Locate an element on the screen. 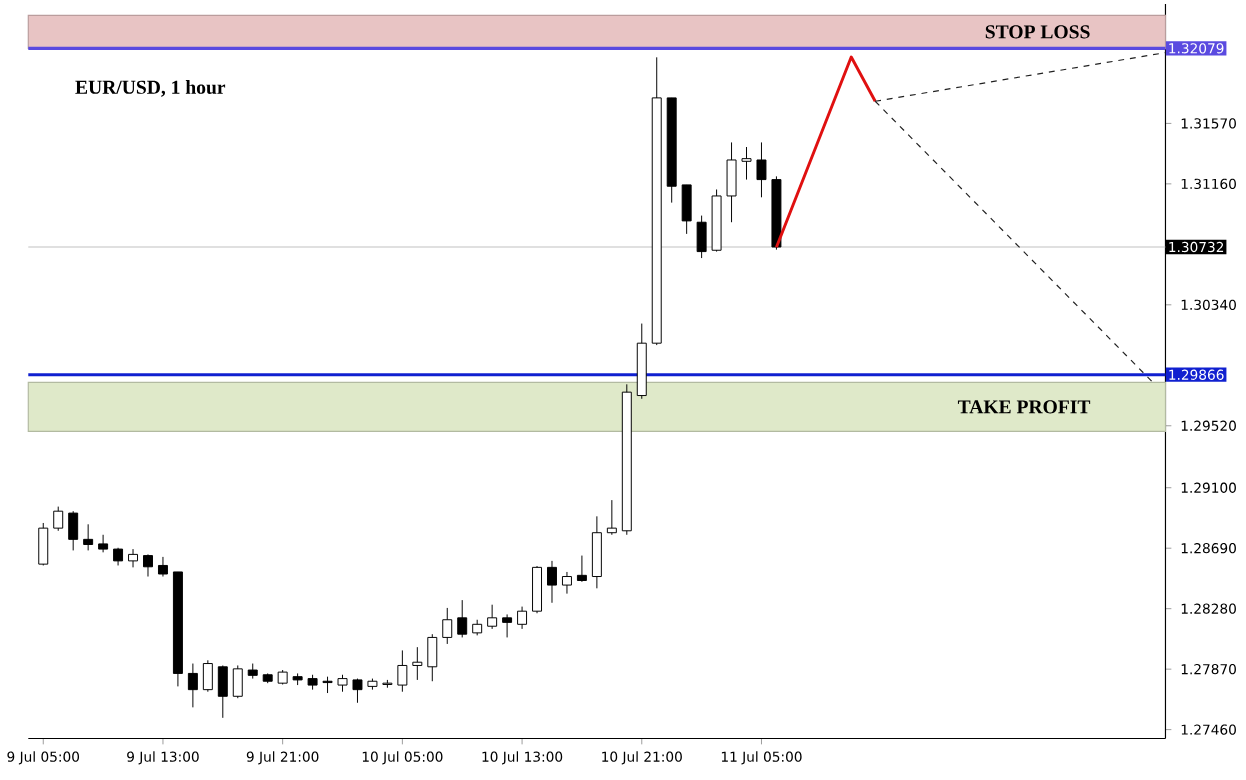 The height and width of the screenshot is (780, 1246). band-label: STOP LOSS is located at coordinates (1037, 32).